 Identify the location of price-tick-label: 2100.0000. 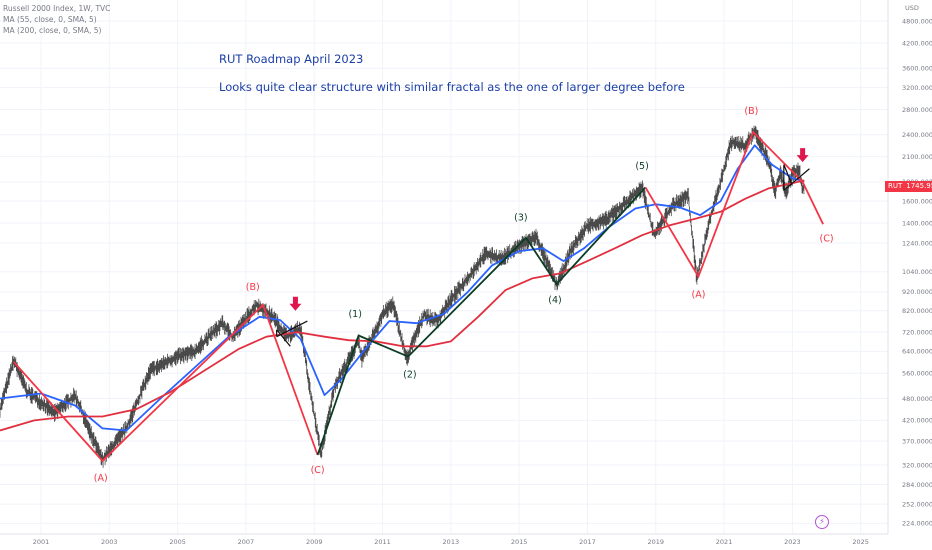
(917, 157).